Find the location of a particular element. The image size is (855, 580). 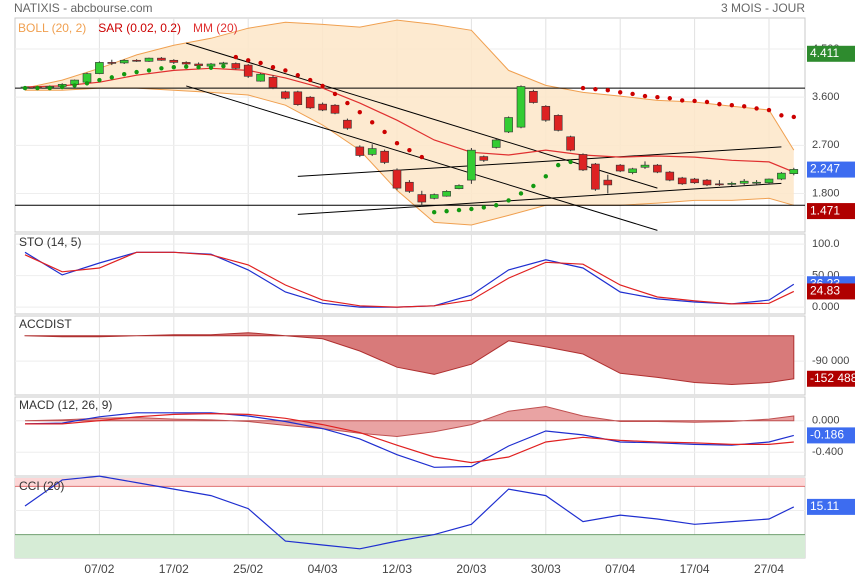

accdist-area is located at coordinates (409, 359).